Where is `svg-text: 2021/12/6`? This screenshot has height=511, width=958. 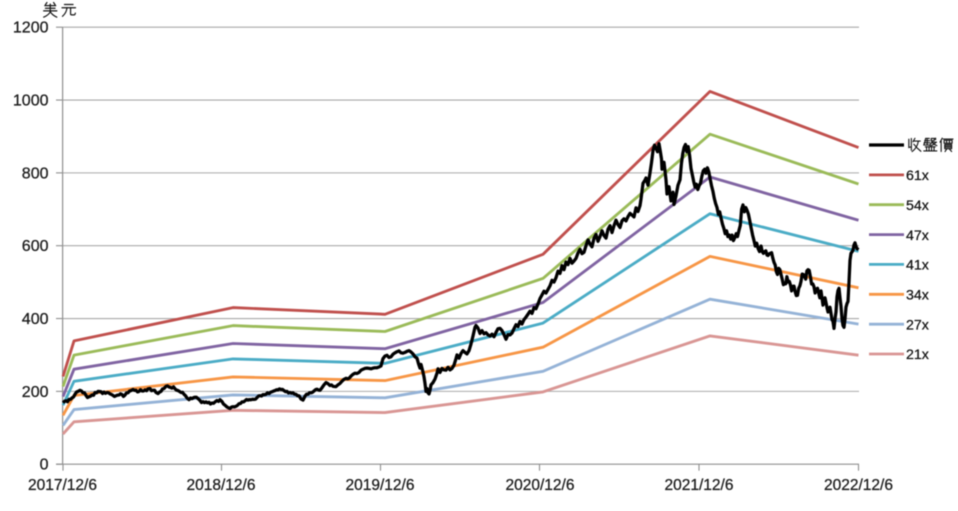
svg-text: 2021/12/6 is located at coordinates (699, 485).